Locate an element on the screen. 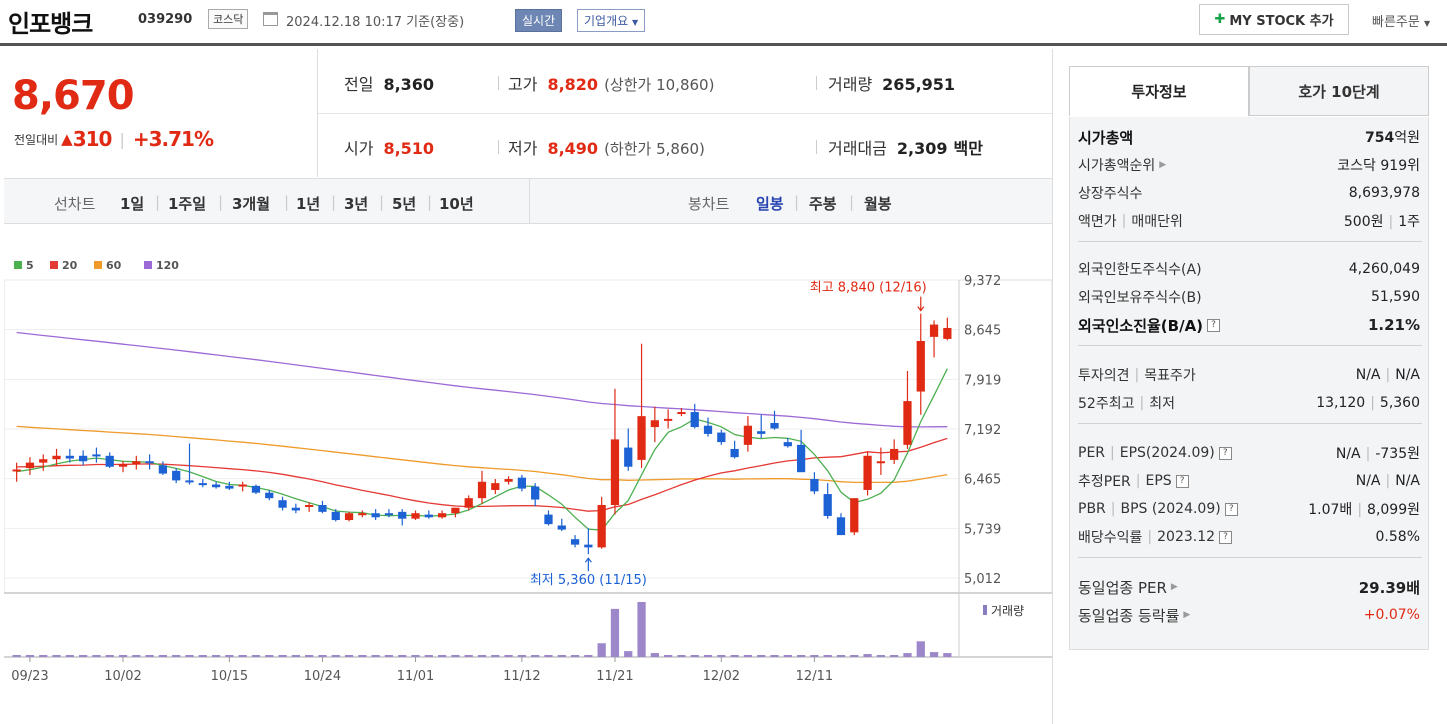 The width and height of the screenshot is (1447, 724). datetime-value: 2024.12.18 10:17 is located at coordinates (344, 22).